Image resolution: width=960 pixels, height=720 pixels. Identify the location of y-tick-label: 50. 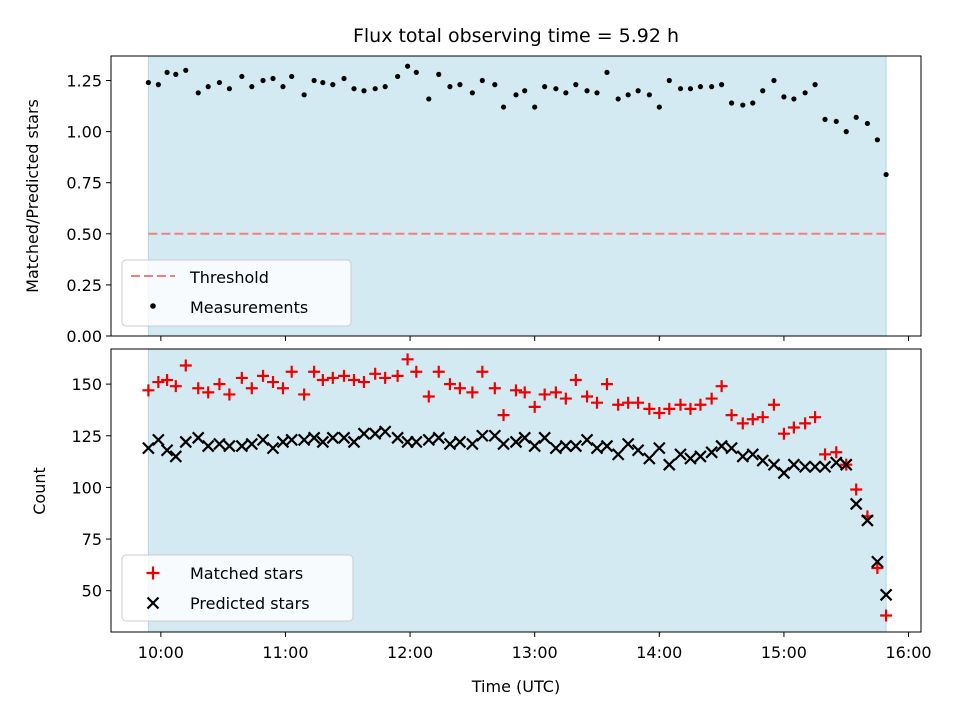
(92, 591).